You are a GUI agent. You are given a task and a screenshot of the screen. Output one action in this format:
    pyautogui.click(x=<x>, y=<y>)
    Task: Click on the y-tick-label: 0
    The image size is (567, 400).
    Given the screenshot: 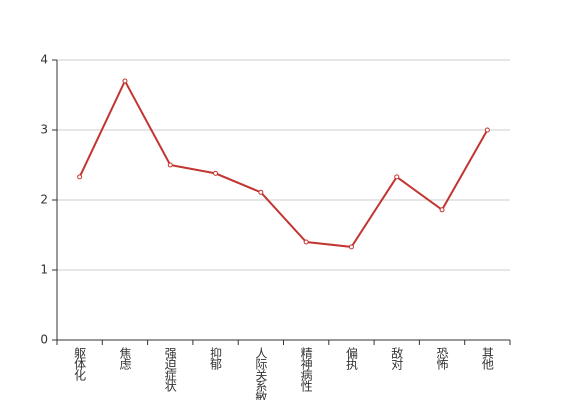 What is the action you would take?
    pyautogui.click(x=44, y=340)
    